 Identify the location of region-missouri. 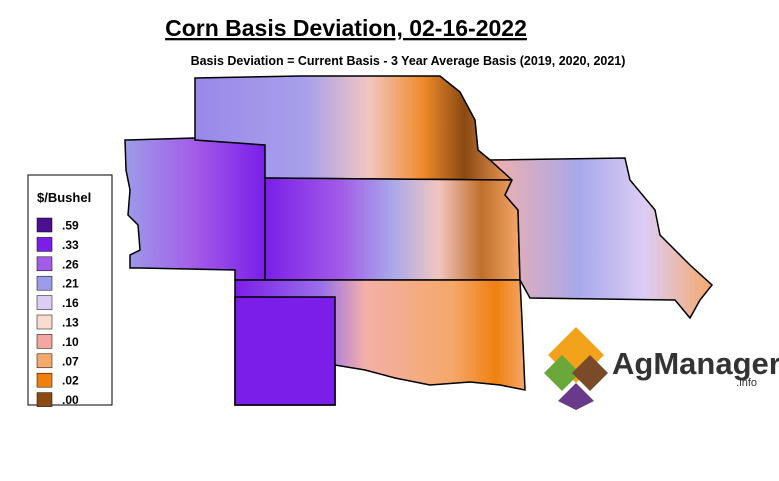
(601, 238).